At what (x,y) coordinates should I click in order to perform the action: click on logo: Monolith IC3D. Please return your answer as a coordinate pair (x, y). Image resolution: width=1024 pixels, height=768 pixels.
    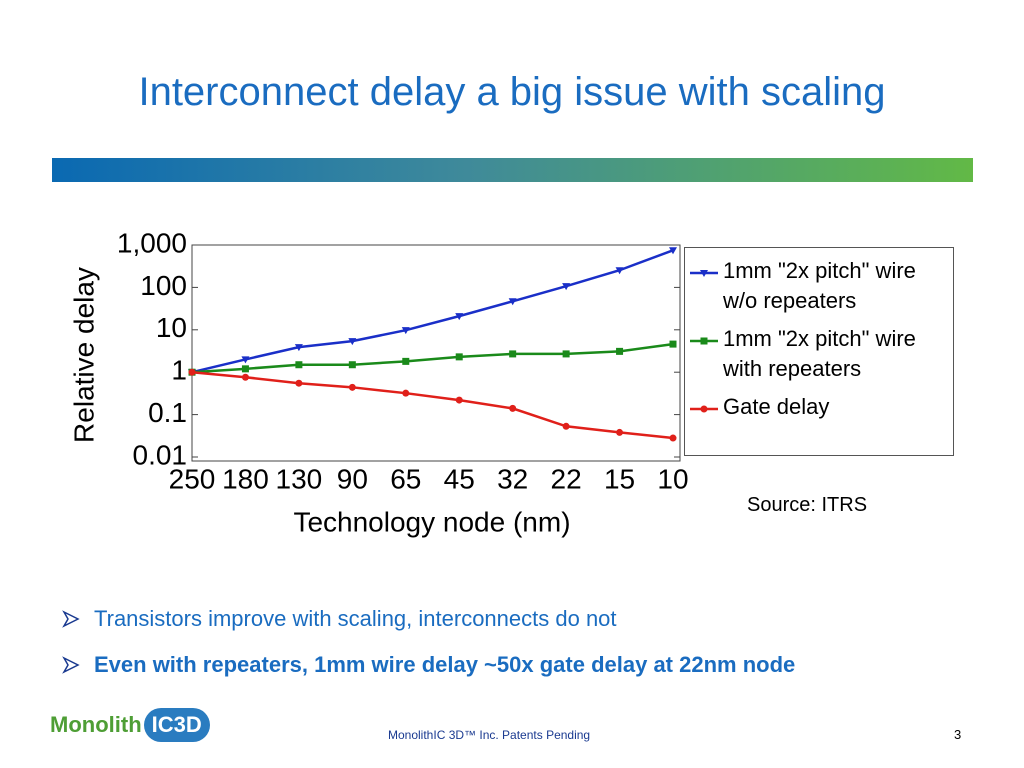
    Looking at the image, I should click on (130, 725).